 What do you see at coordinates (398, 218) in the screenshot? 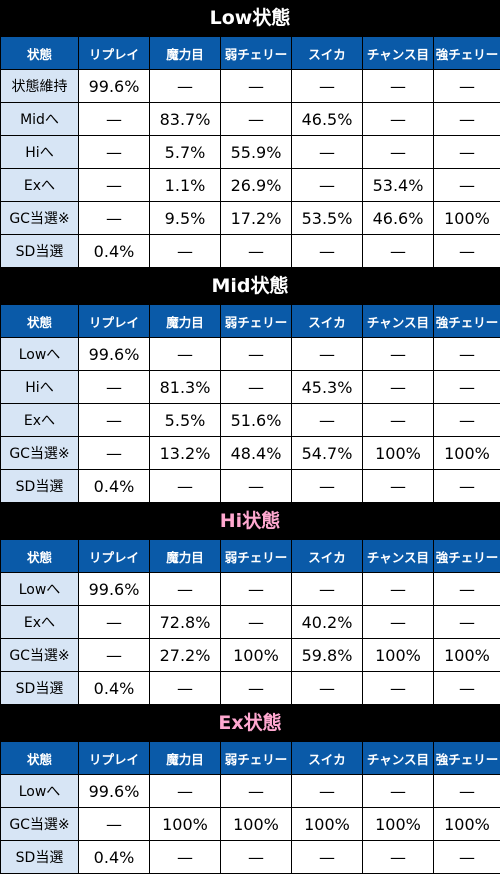
I see `cell: 46.6%` at bounding box center [398, 218].